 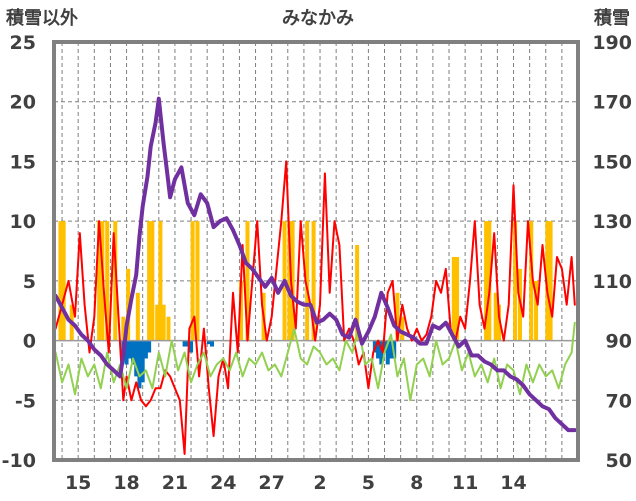 What do you see at coordinates (29, 342) in the screenshot?
I see `y-tick-label: 0` at bounding box center [29, 342].